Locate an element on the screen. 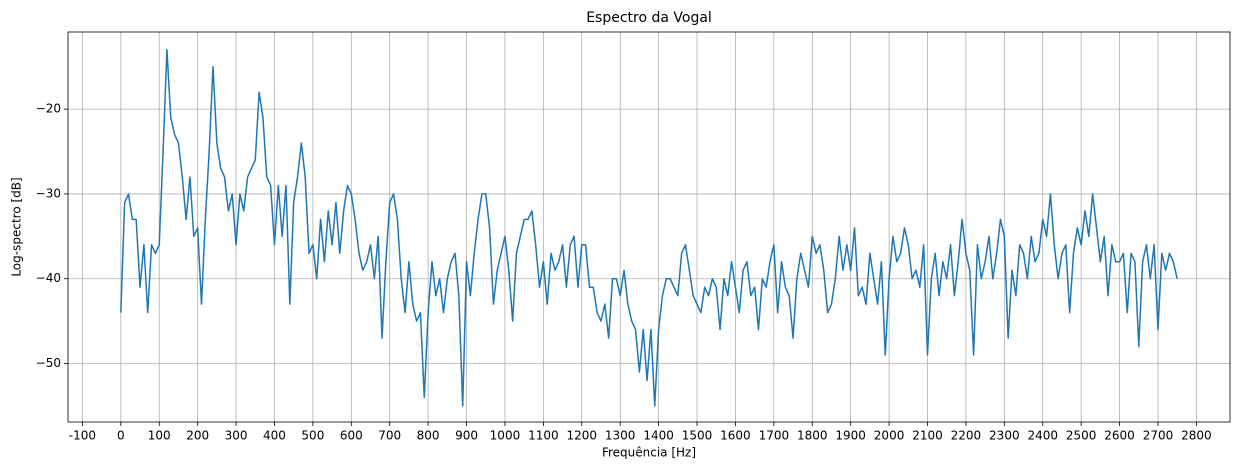 Image resolution: width=1240 pixels, height=471 pixels. x-tick-label: 1700 is located at coordinates (774, 436).